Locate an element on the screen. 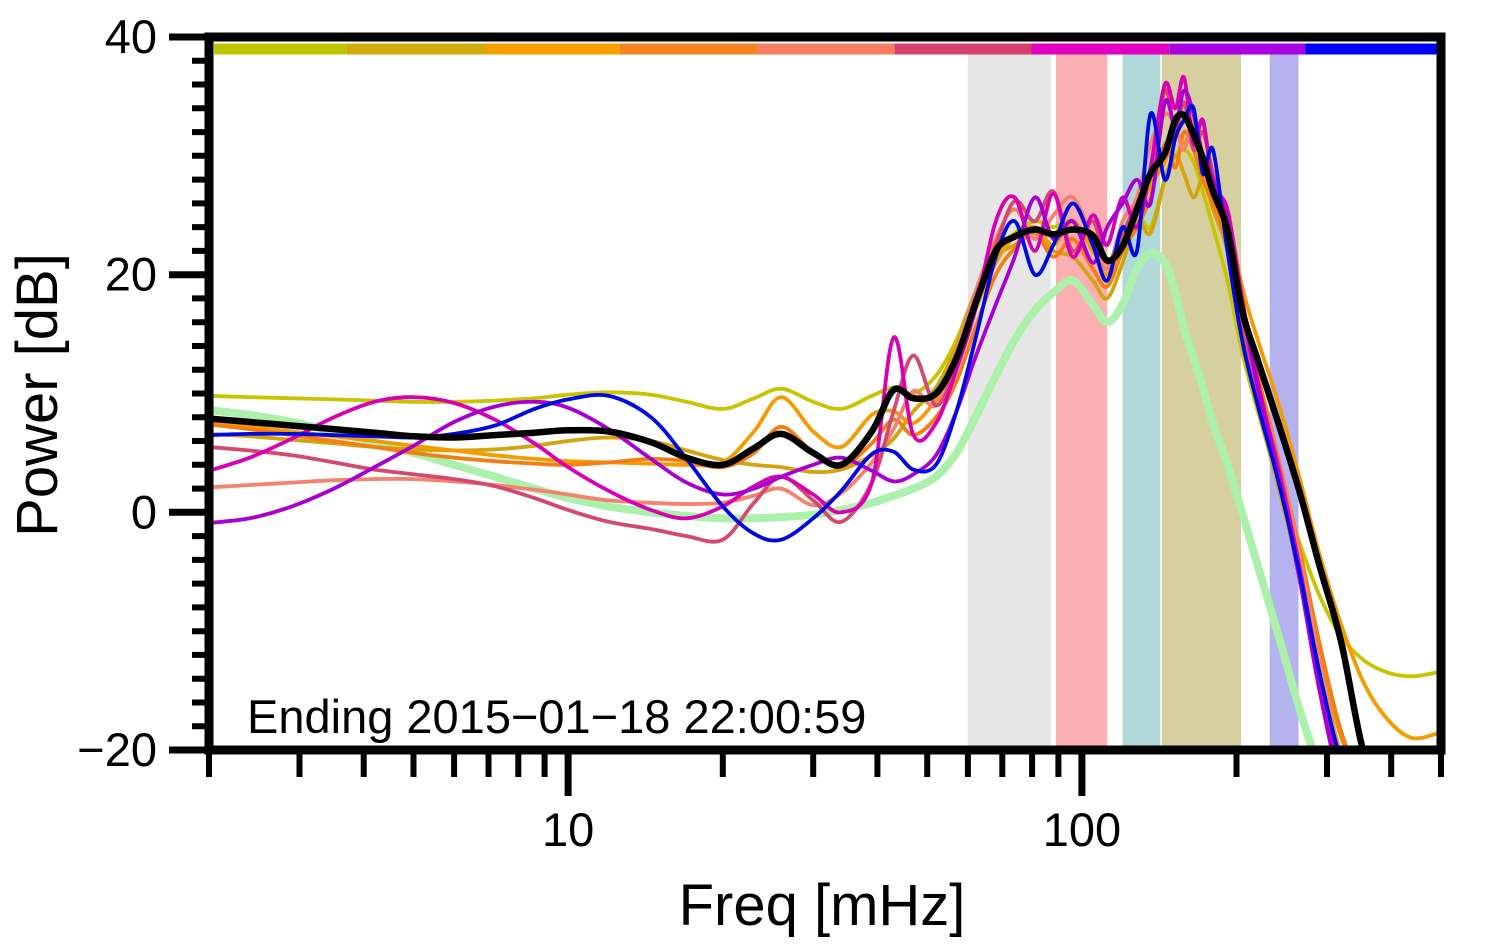 This screenshot has width=1494, height=952. x-axis-title: Freq [mHz] is located at coordinates (822, 905).